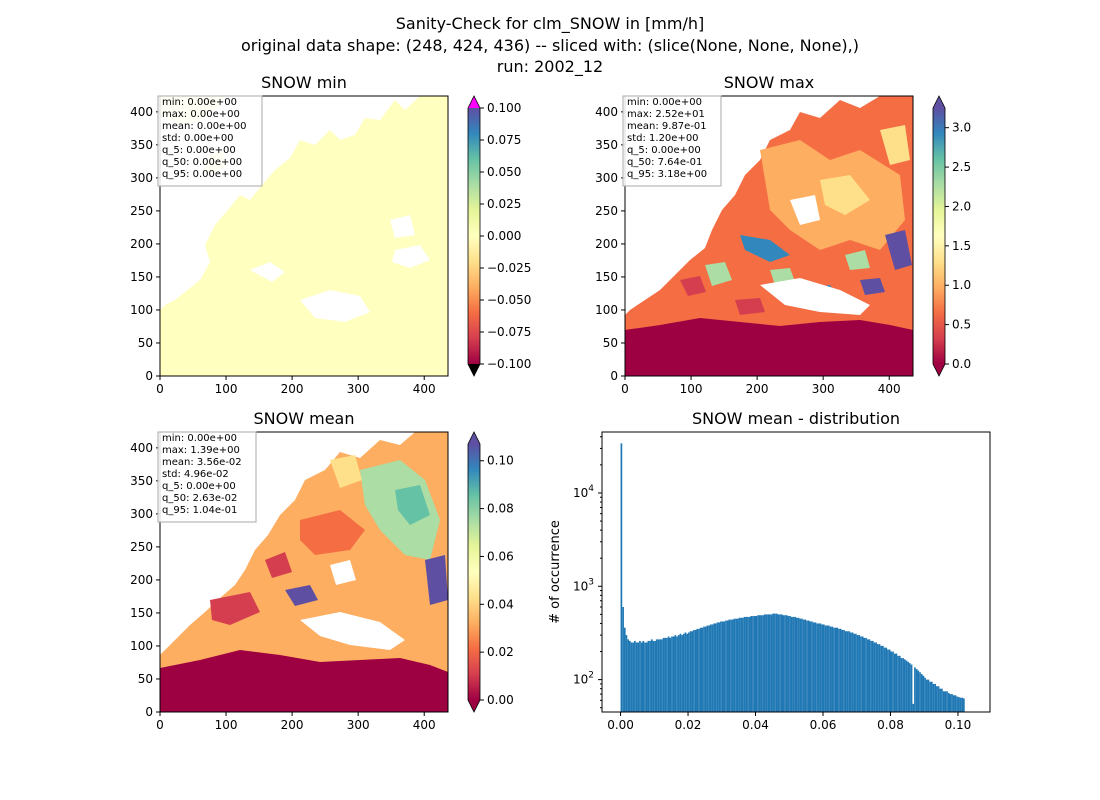 This screenshot has height=800, width=1100. Describe the element at coordinates (606, 310) in the screenshot. I see `y-tick-label: 100` at that location.